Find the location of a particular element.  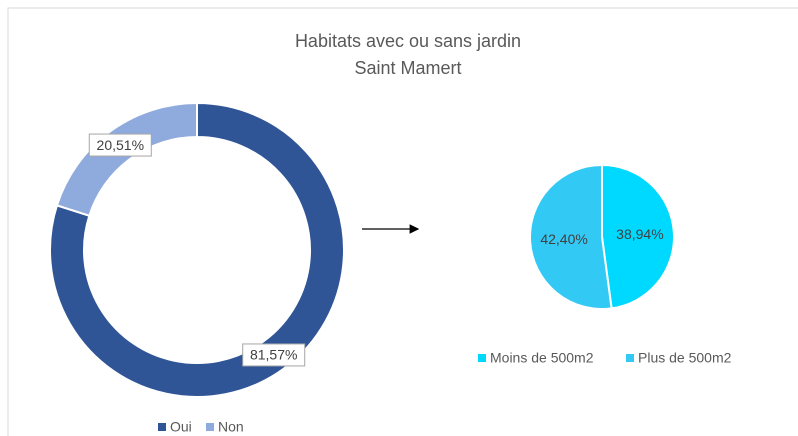

chart-subtitle: Saint Mamert is located at coordinates (407, 68).